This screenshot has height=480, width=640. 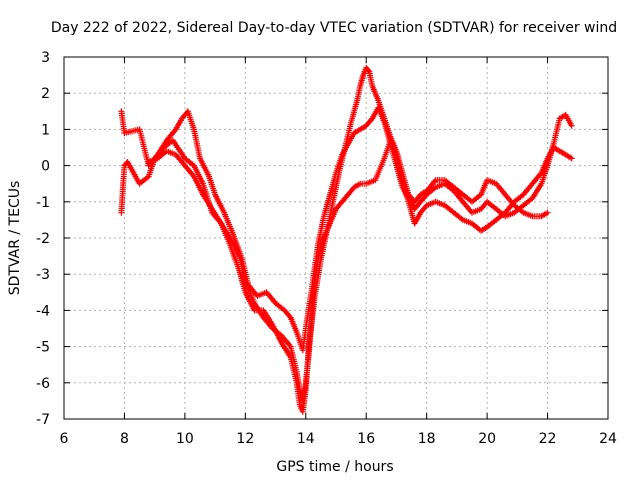 What do you see at coordinates (245, 439) in the screenshot?
I see `x-tick-label: 12` at bounding box center [245, 439].